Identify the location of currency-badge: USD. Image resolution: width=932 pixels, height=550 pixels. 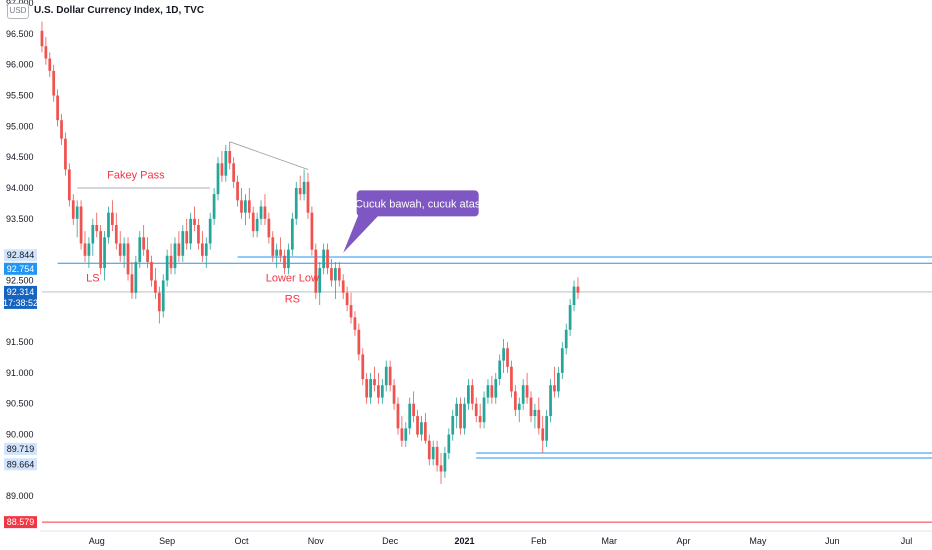
(18, 11).